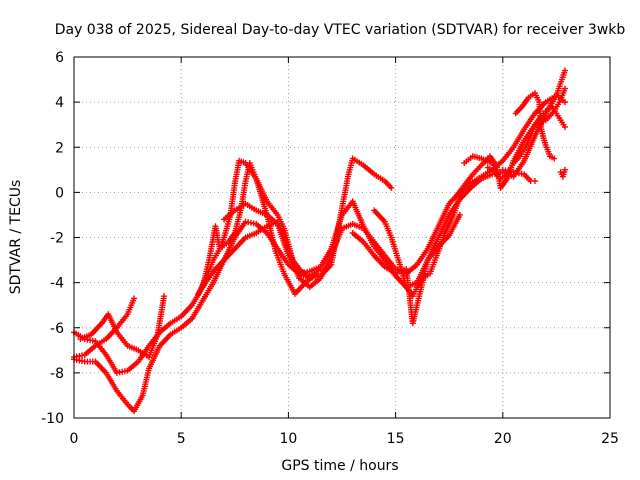 Image resolution: width=640 pixels, height=480 pixels. Describe the element at coordinates (16, 237) in the screenshot. I see `y-axis-label: SDTVAR / TECUs` at that location.